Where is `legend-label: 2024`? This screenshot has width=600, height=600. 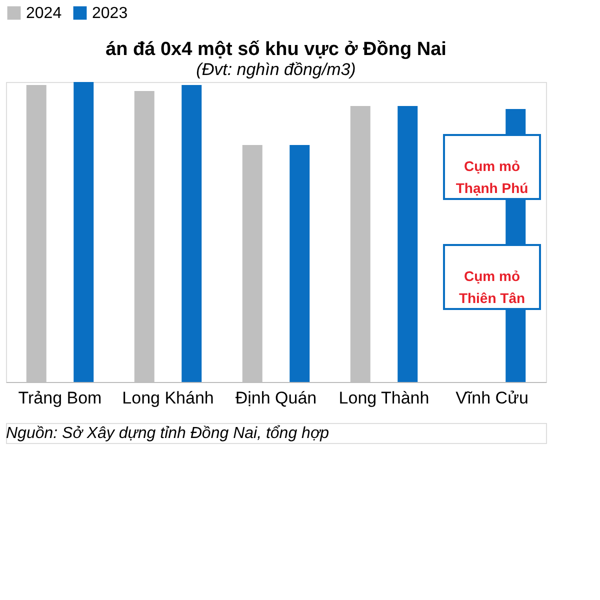 legend-label: 2024 is located at coordinates (44, 13).